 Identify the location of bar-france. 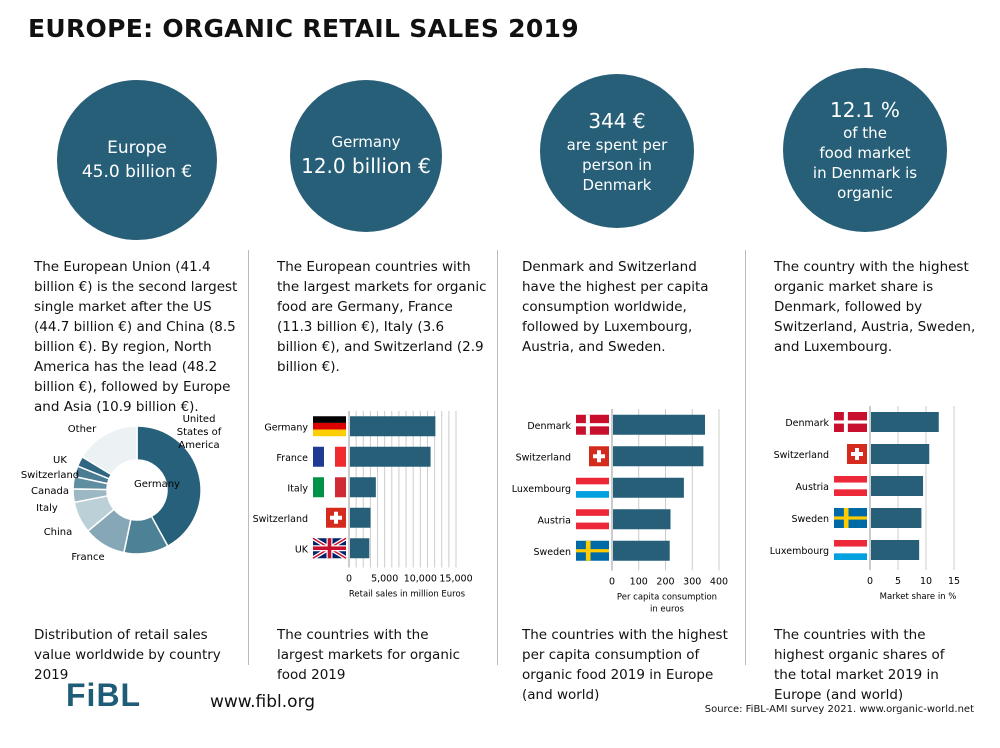
(390, 456).